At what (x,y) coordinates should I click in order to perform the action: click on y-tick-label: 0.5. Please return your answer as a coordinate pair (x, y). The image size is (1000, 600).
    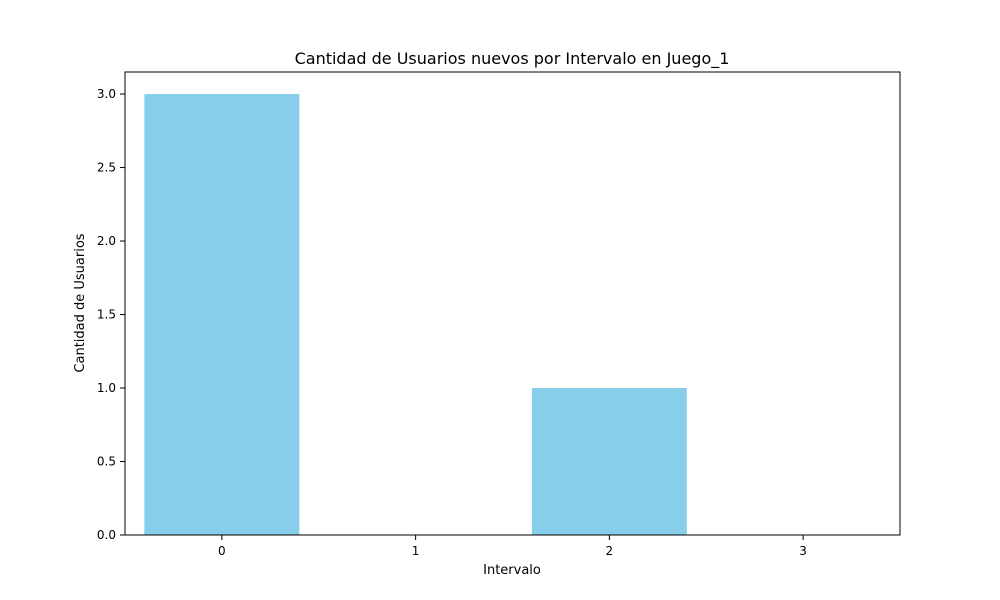
    Looking at the image, I should click on (106, 462).